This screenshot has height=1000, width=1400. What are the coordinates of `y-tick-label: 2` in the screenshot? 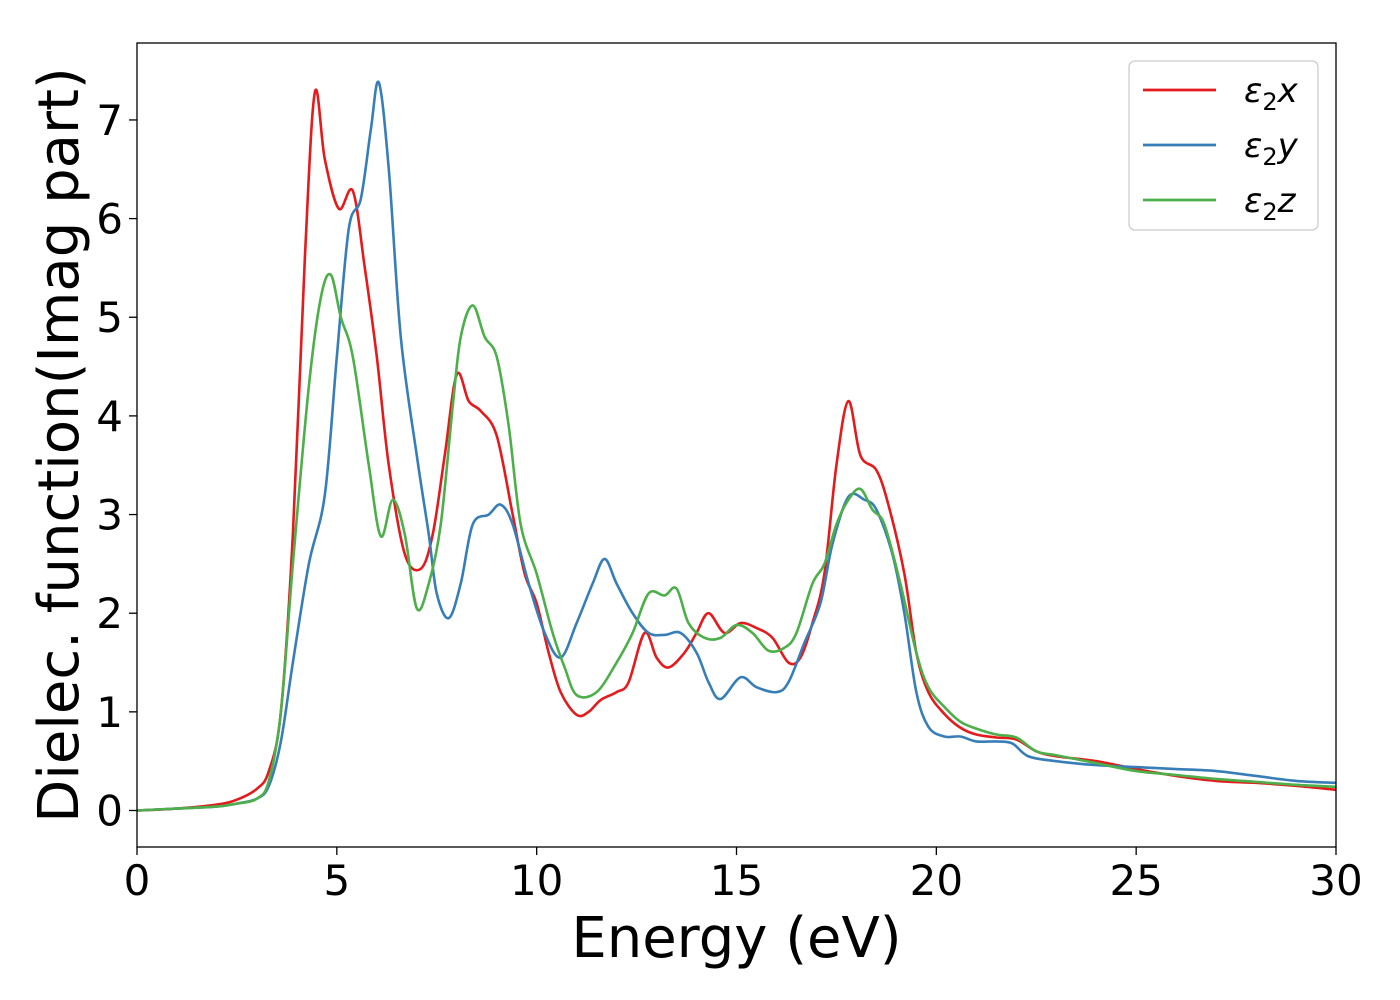 It's located at (109, 613).